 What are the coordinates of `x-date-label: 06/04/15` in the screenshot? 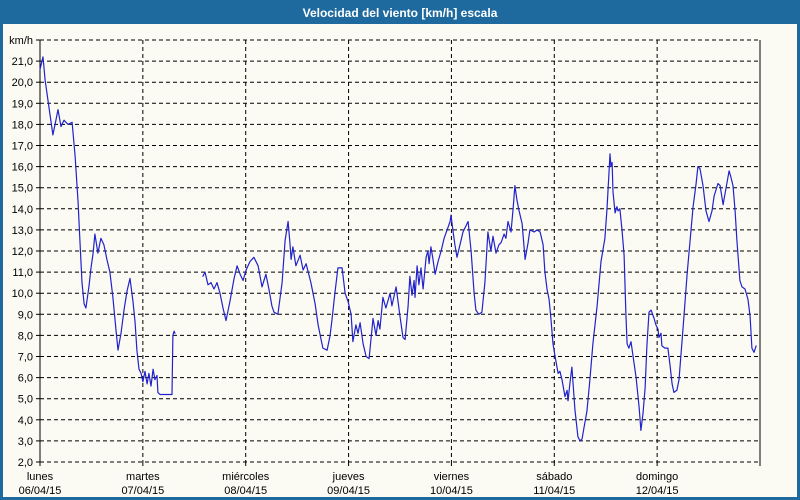 It's located at (40, 491).